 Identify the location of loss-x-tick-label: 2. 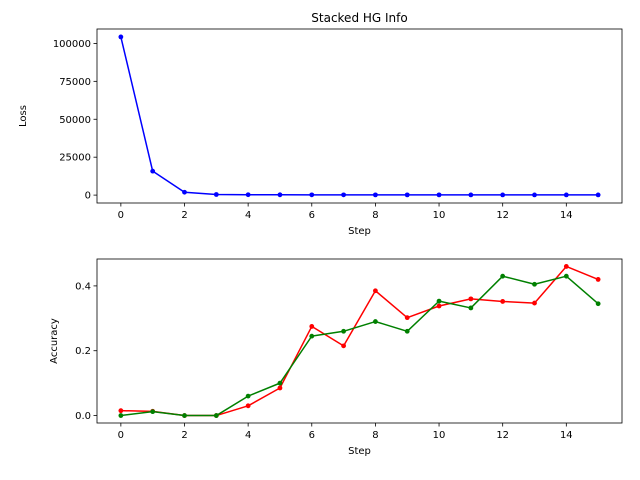
(184, 215).